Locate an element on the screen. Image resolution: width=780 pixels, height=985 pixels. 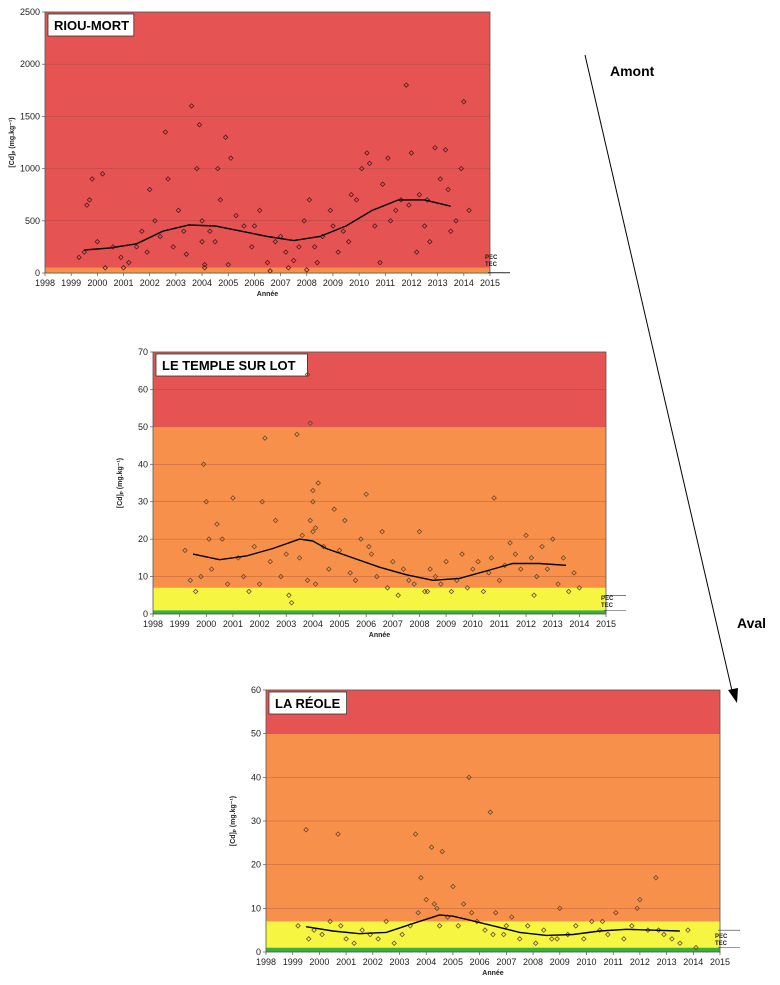
y-tick-label: 20 is located at coordinates (143, 539).